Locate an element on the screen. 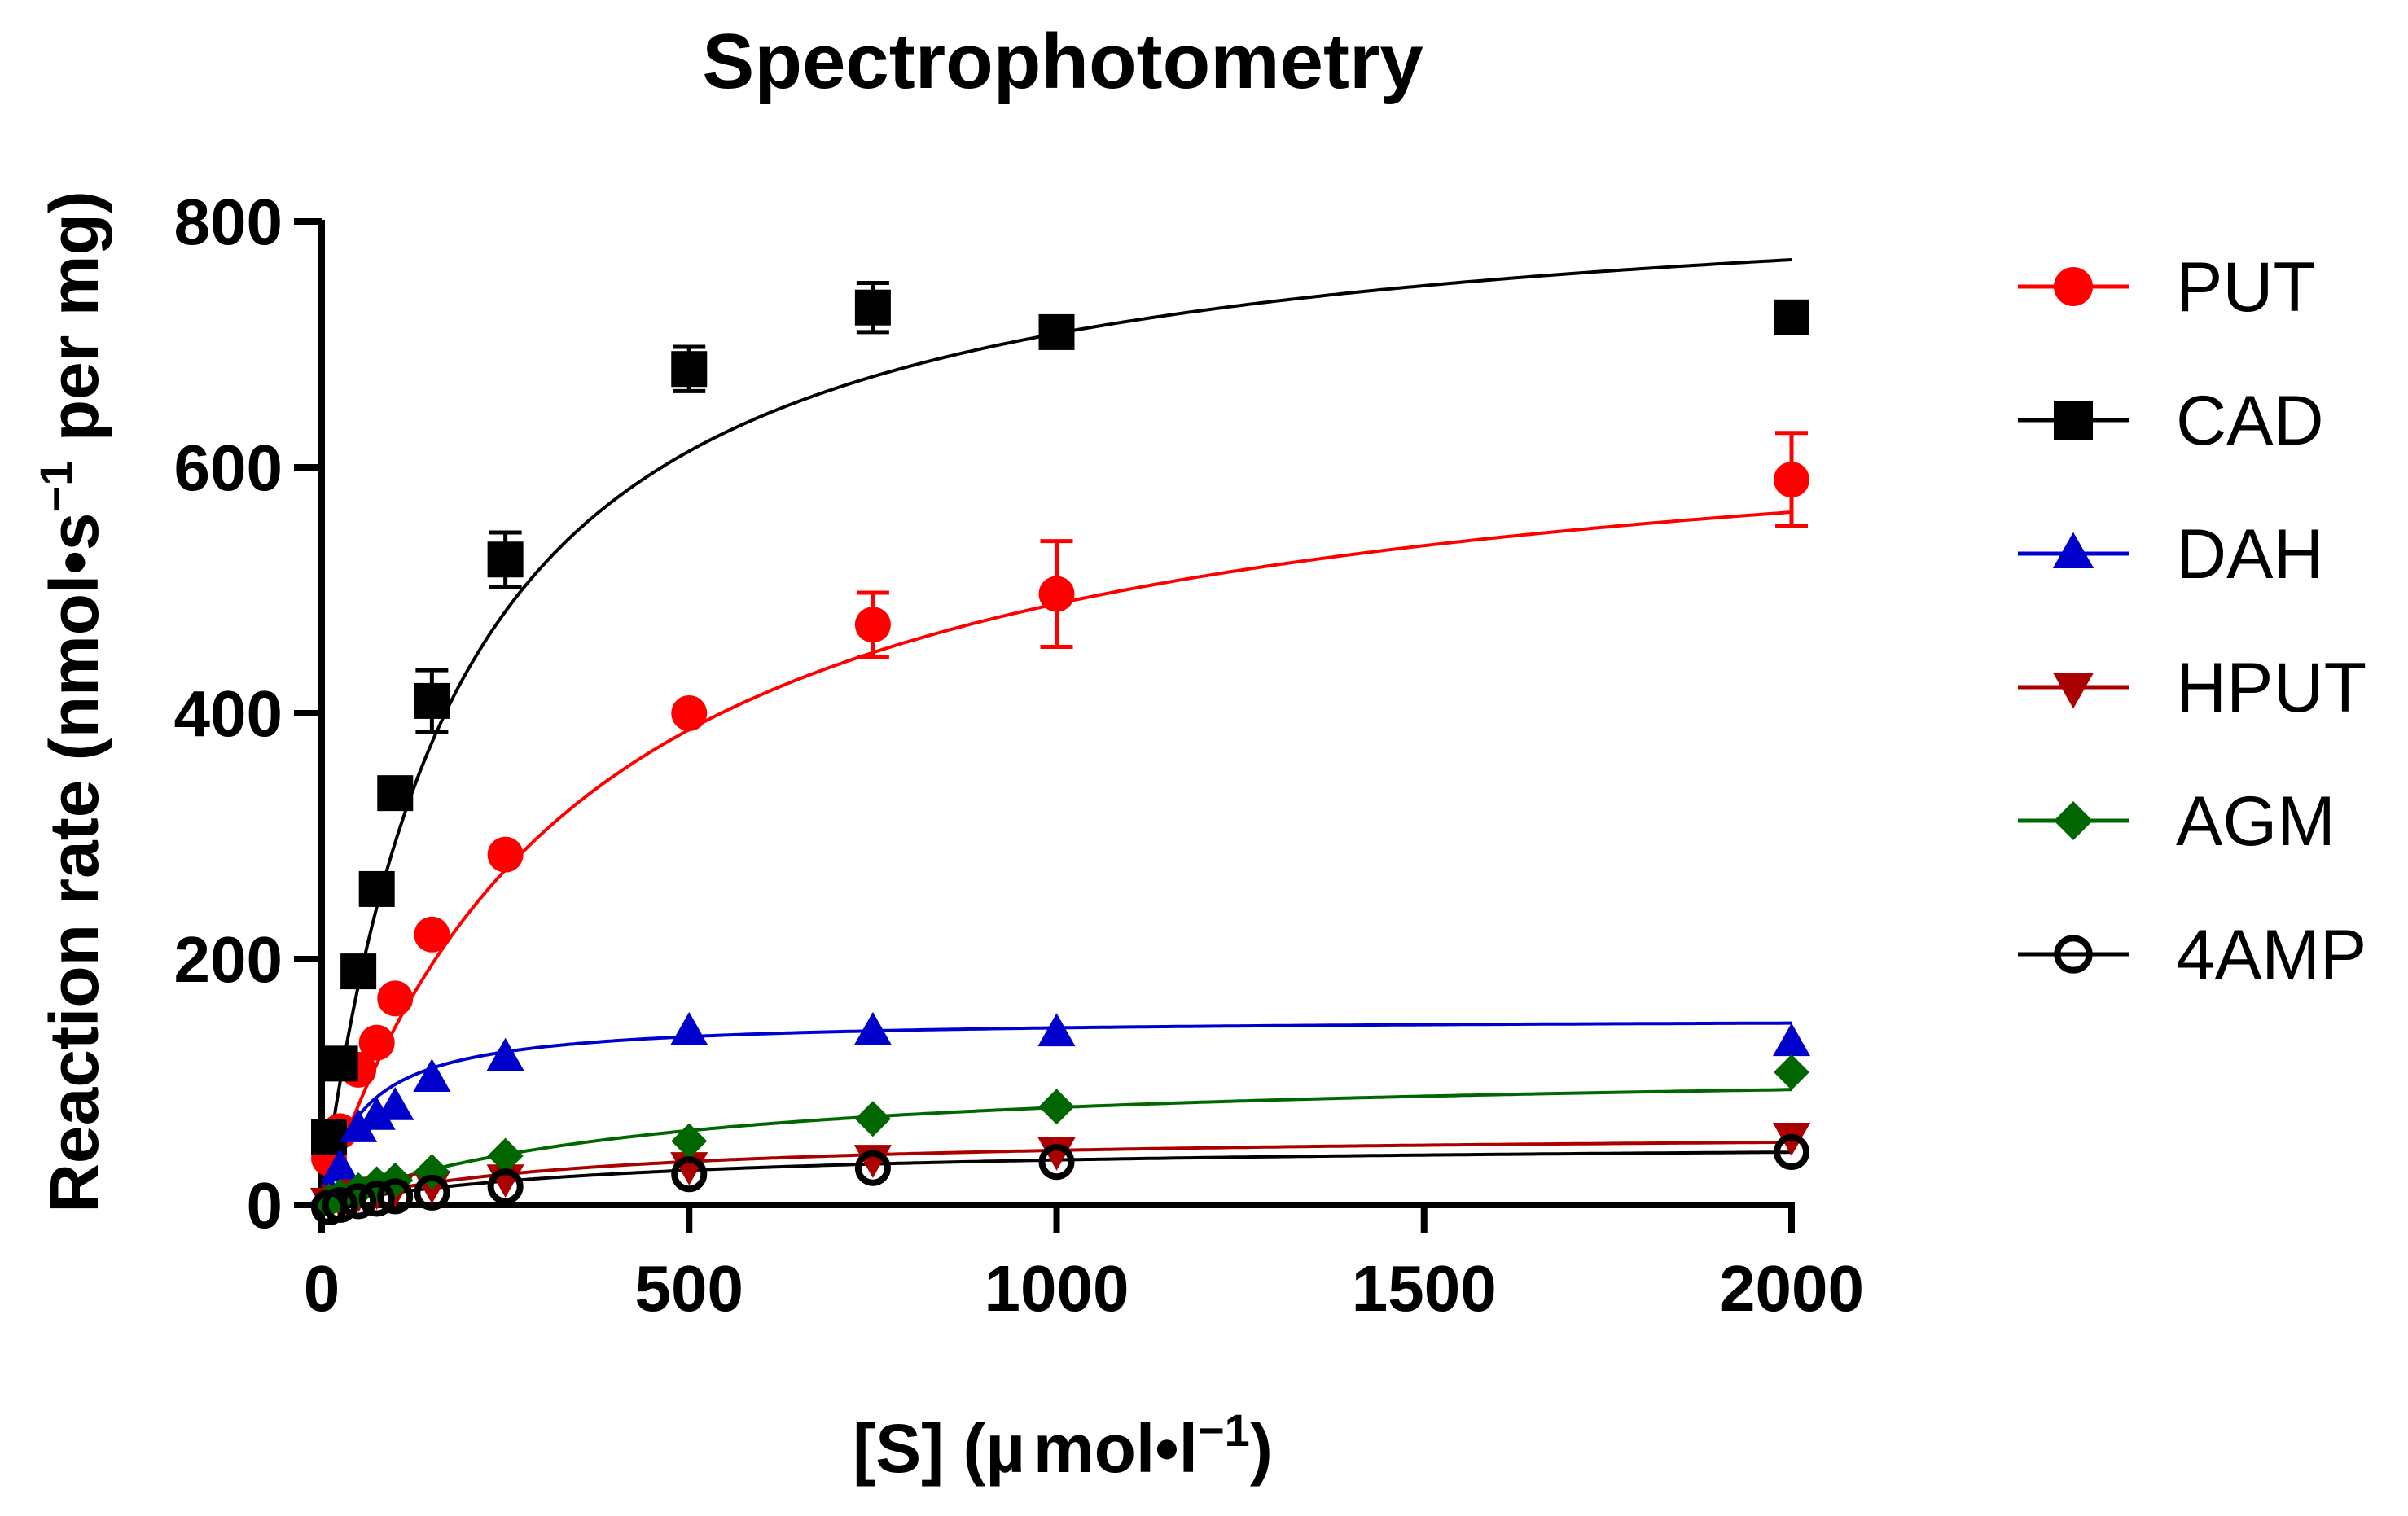 This screenshot has width=2408, height=1516. legend-item-hput: HPUT is located at coordinates (2192, 688).